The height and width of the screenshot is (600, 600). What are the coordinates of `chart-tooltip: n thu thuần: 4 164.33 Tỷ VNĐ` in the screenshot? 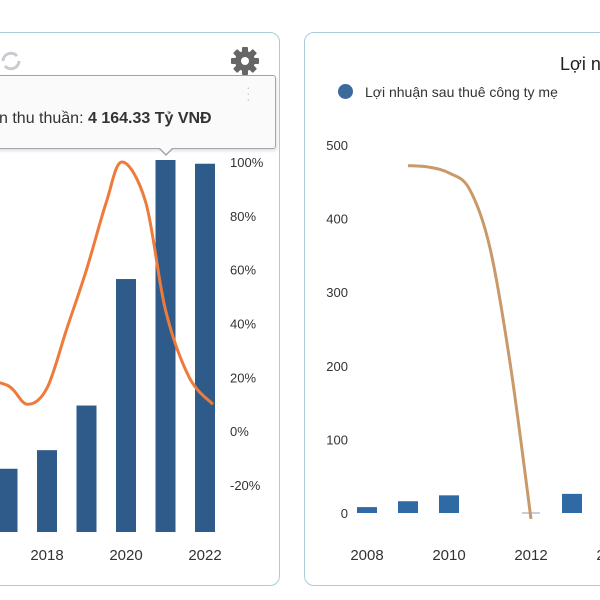 It's located at (138, 112).